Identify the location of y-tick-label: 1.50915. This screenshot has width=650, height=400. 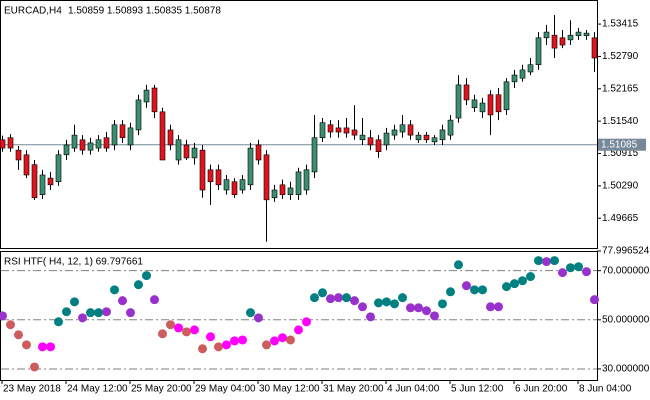
(620, 153).